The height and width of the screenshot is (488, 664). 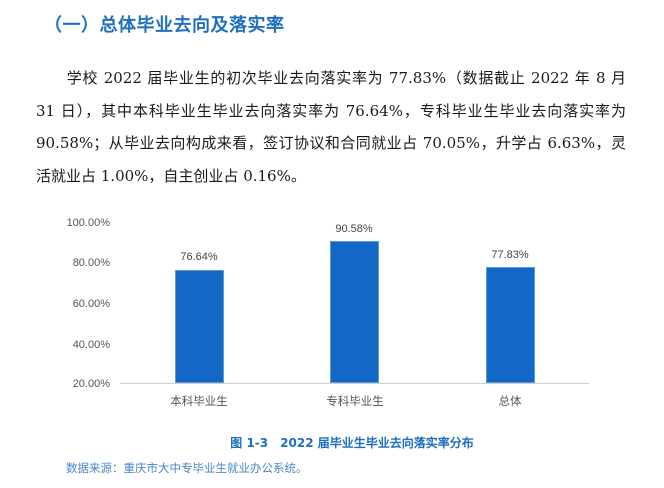 What do you see at coordinates (510, 325) in the screenshot?
I see `bar-overall` at bounding box center [510, 325].